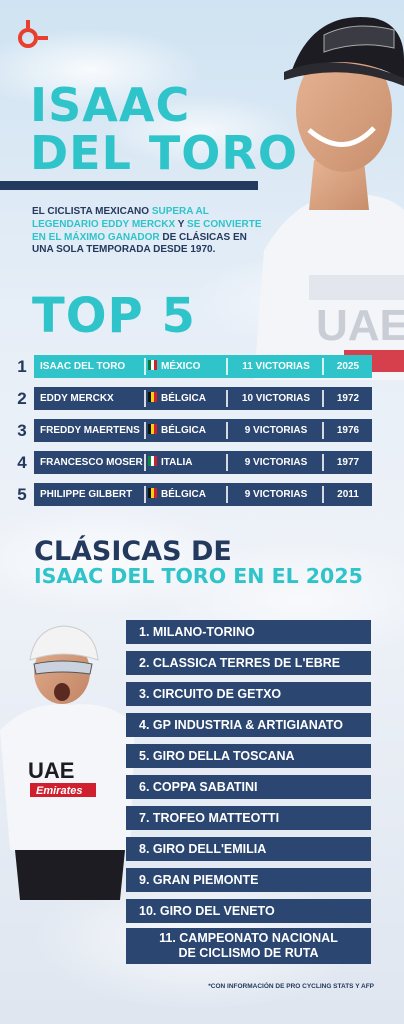 The width and height of the screenshot is (404, 1024). I want to click on rider-wins: 11 VICTORIAS, so click(276, 366).